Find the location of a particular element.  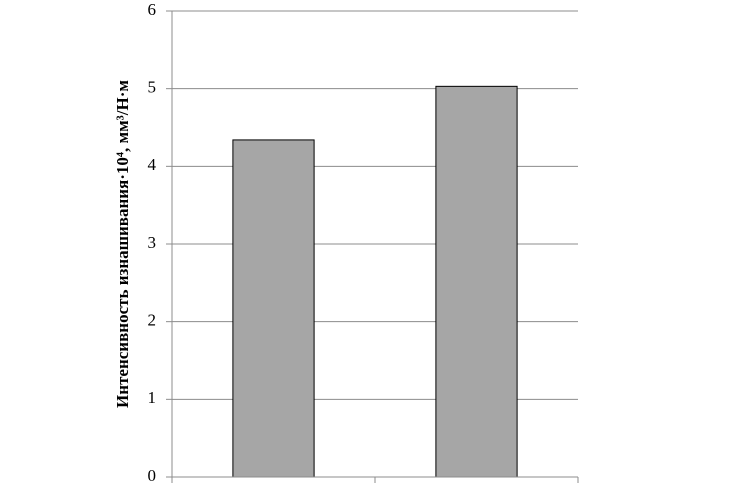

y-tick-label: 4 is located at coordinates (152, 164).